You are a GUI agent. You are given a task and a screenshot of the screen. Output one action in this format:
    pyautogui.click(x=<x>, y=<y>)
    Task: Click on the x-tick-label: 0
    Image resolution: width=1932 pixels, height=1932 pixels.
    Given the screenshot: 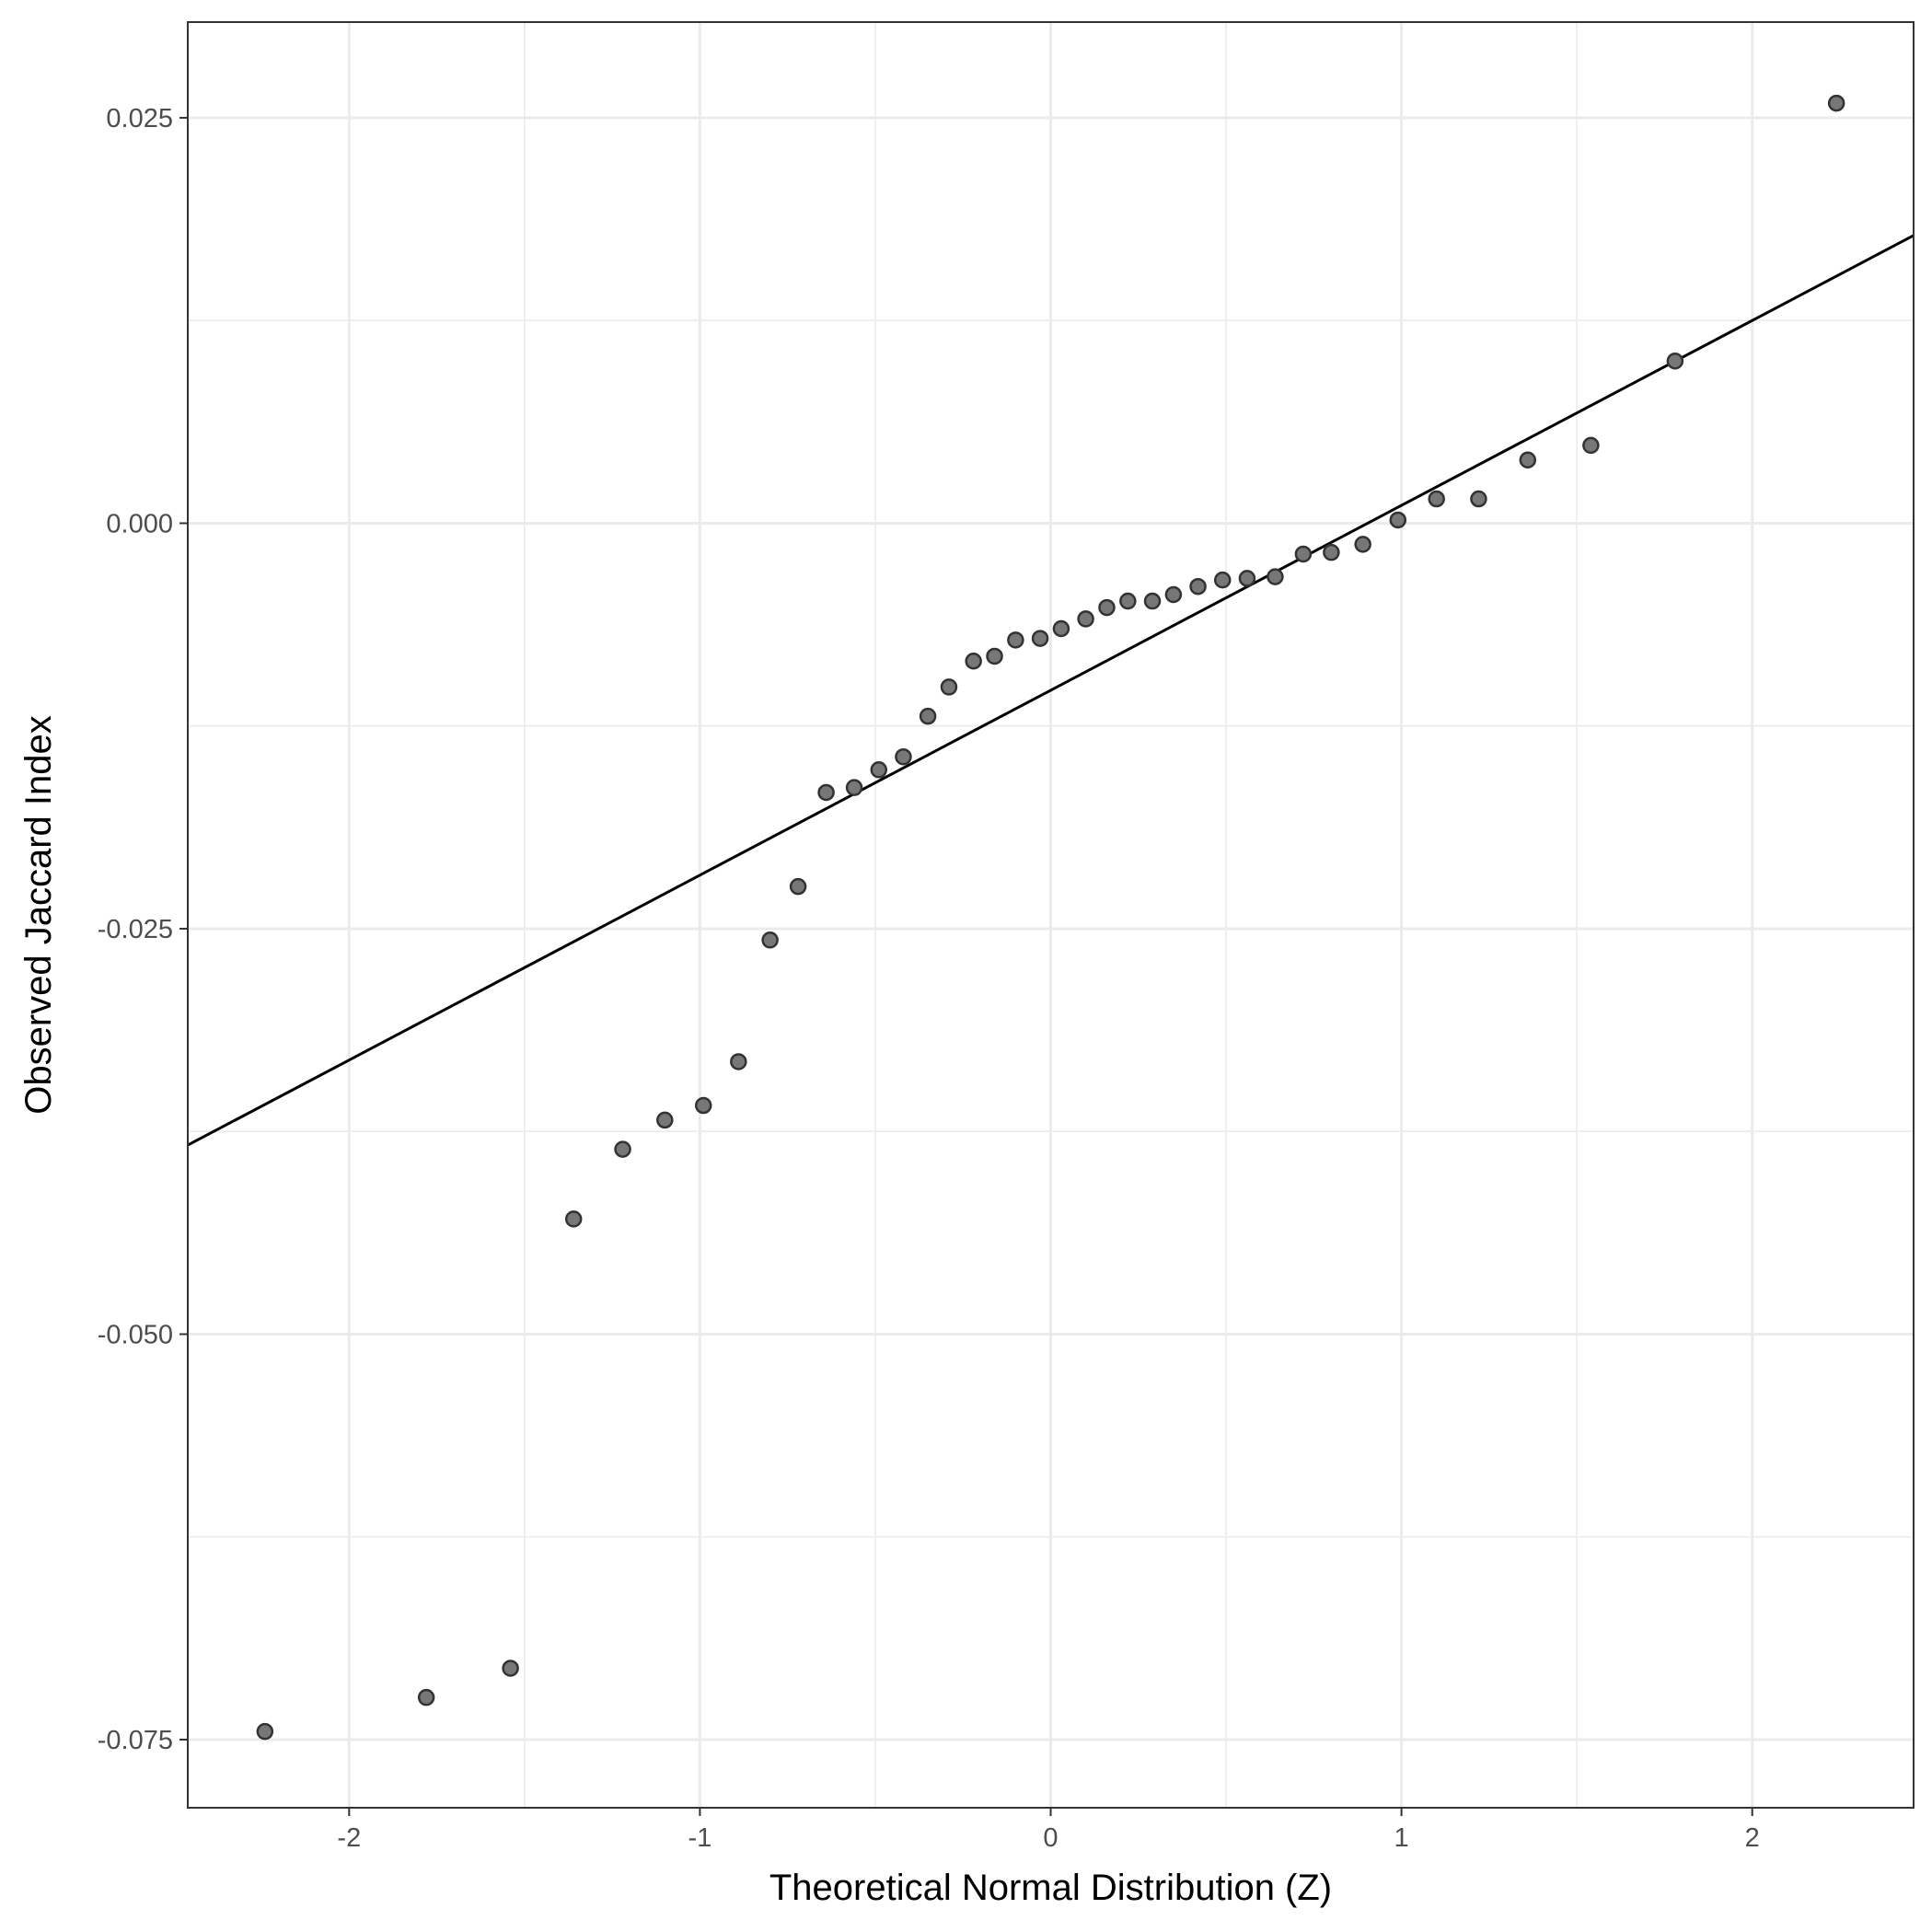 What is the action you would take?
    pyautogui.click(x=1050, y=1838)
    